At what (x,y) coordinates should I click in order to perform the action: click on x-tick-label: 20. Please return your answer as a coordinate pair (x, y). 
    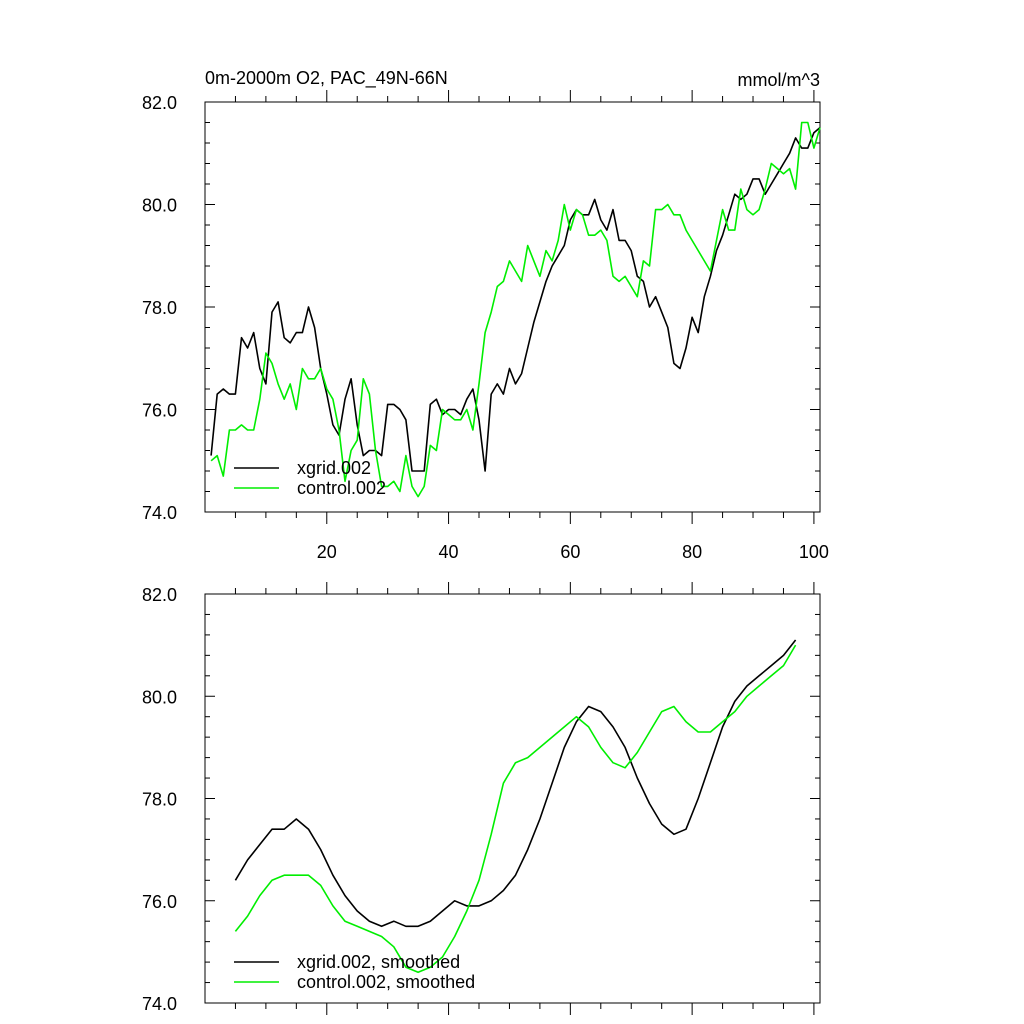
    Looking at the image, I should click on (327, 552).